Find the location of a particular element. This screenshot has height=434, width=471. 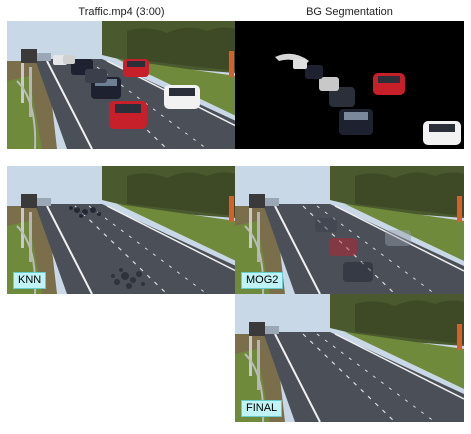

segmented-car-red is located at coordinates (389, 84).